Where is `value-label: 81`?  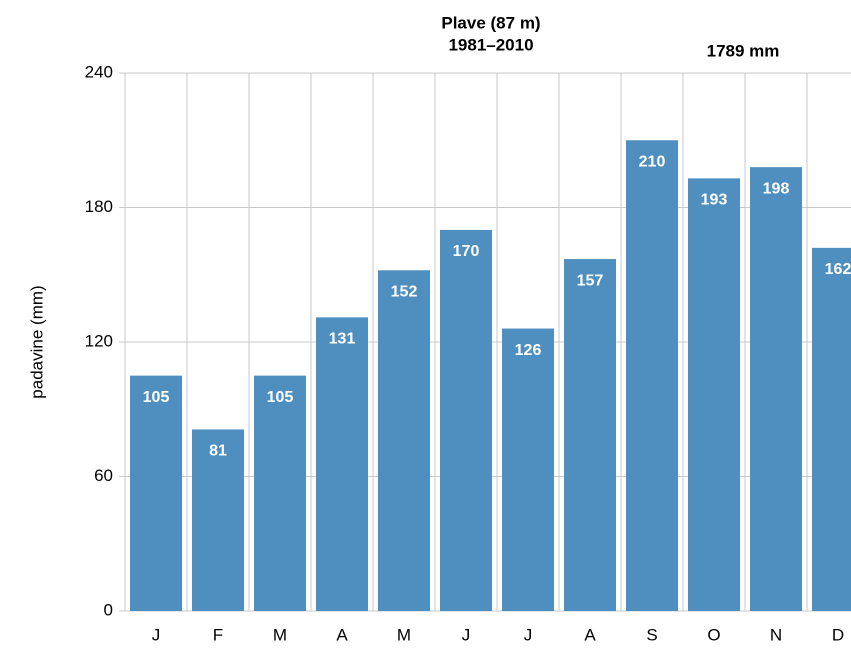
value-label: 81 is located at coordinates (218, 451).